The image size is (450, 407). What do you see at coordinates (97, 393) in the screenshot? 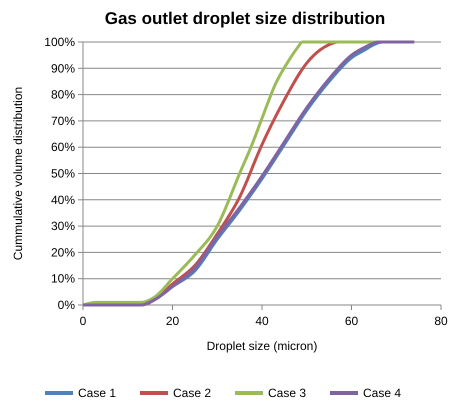
I see `legend-label: Case 1` at bounding box center [97, 393].